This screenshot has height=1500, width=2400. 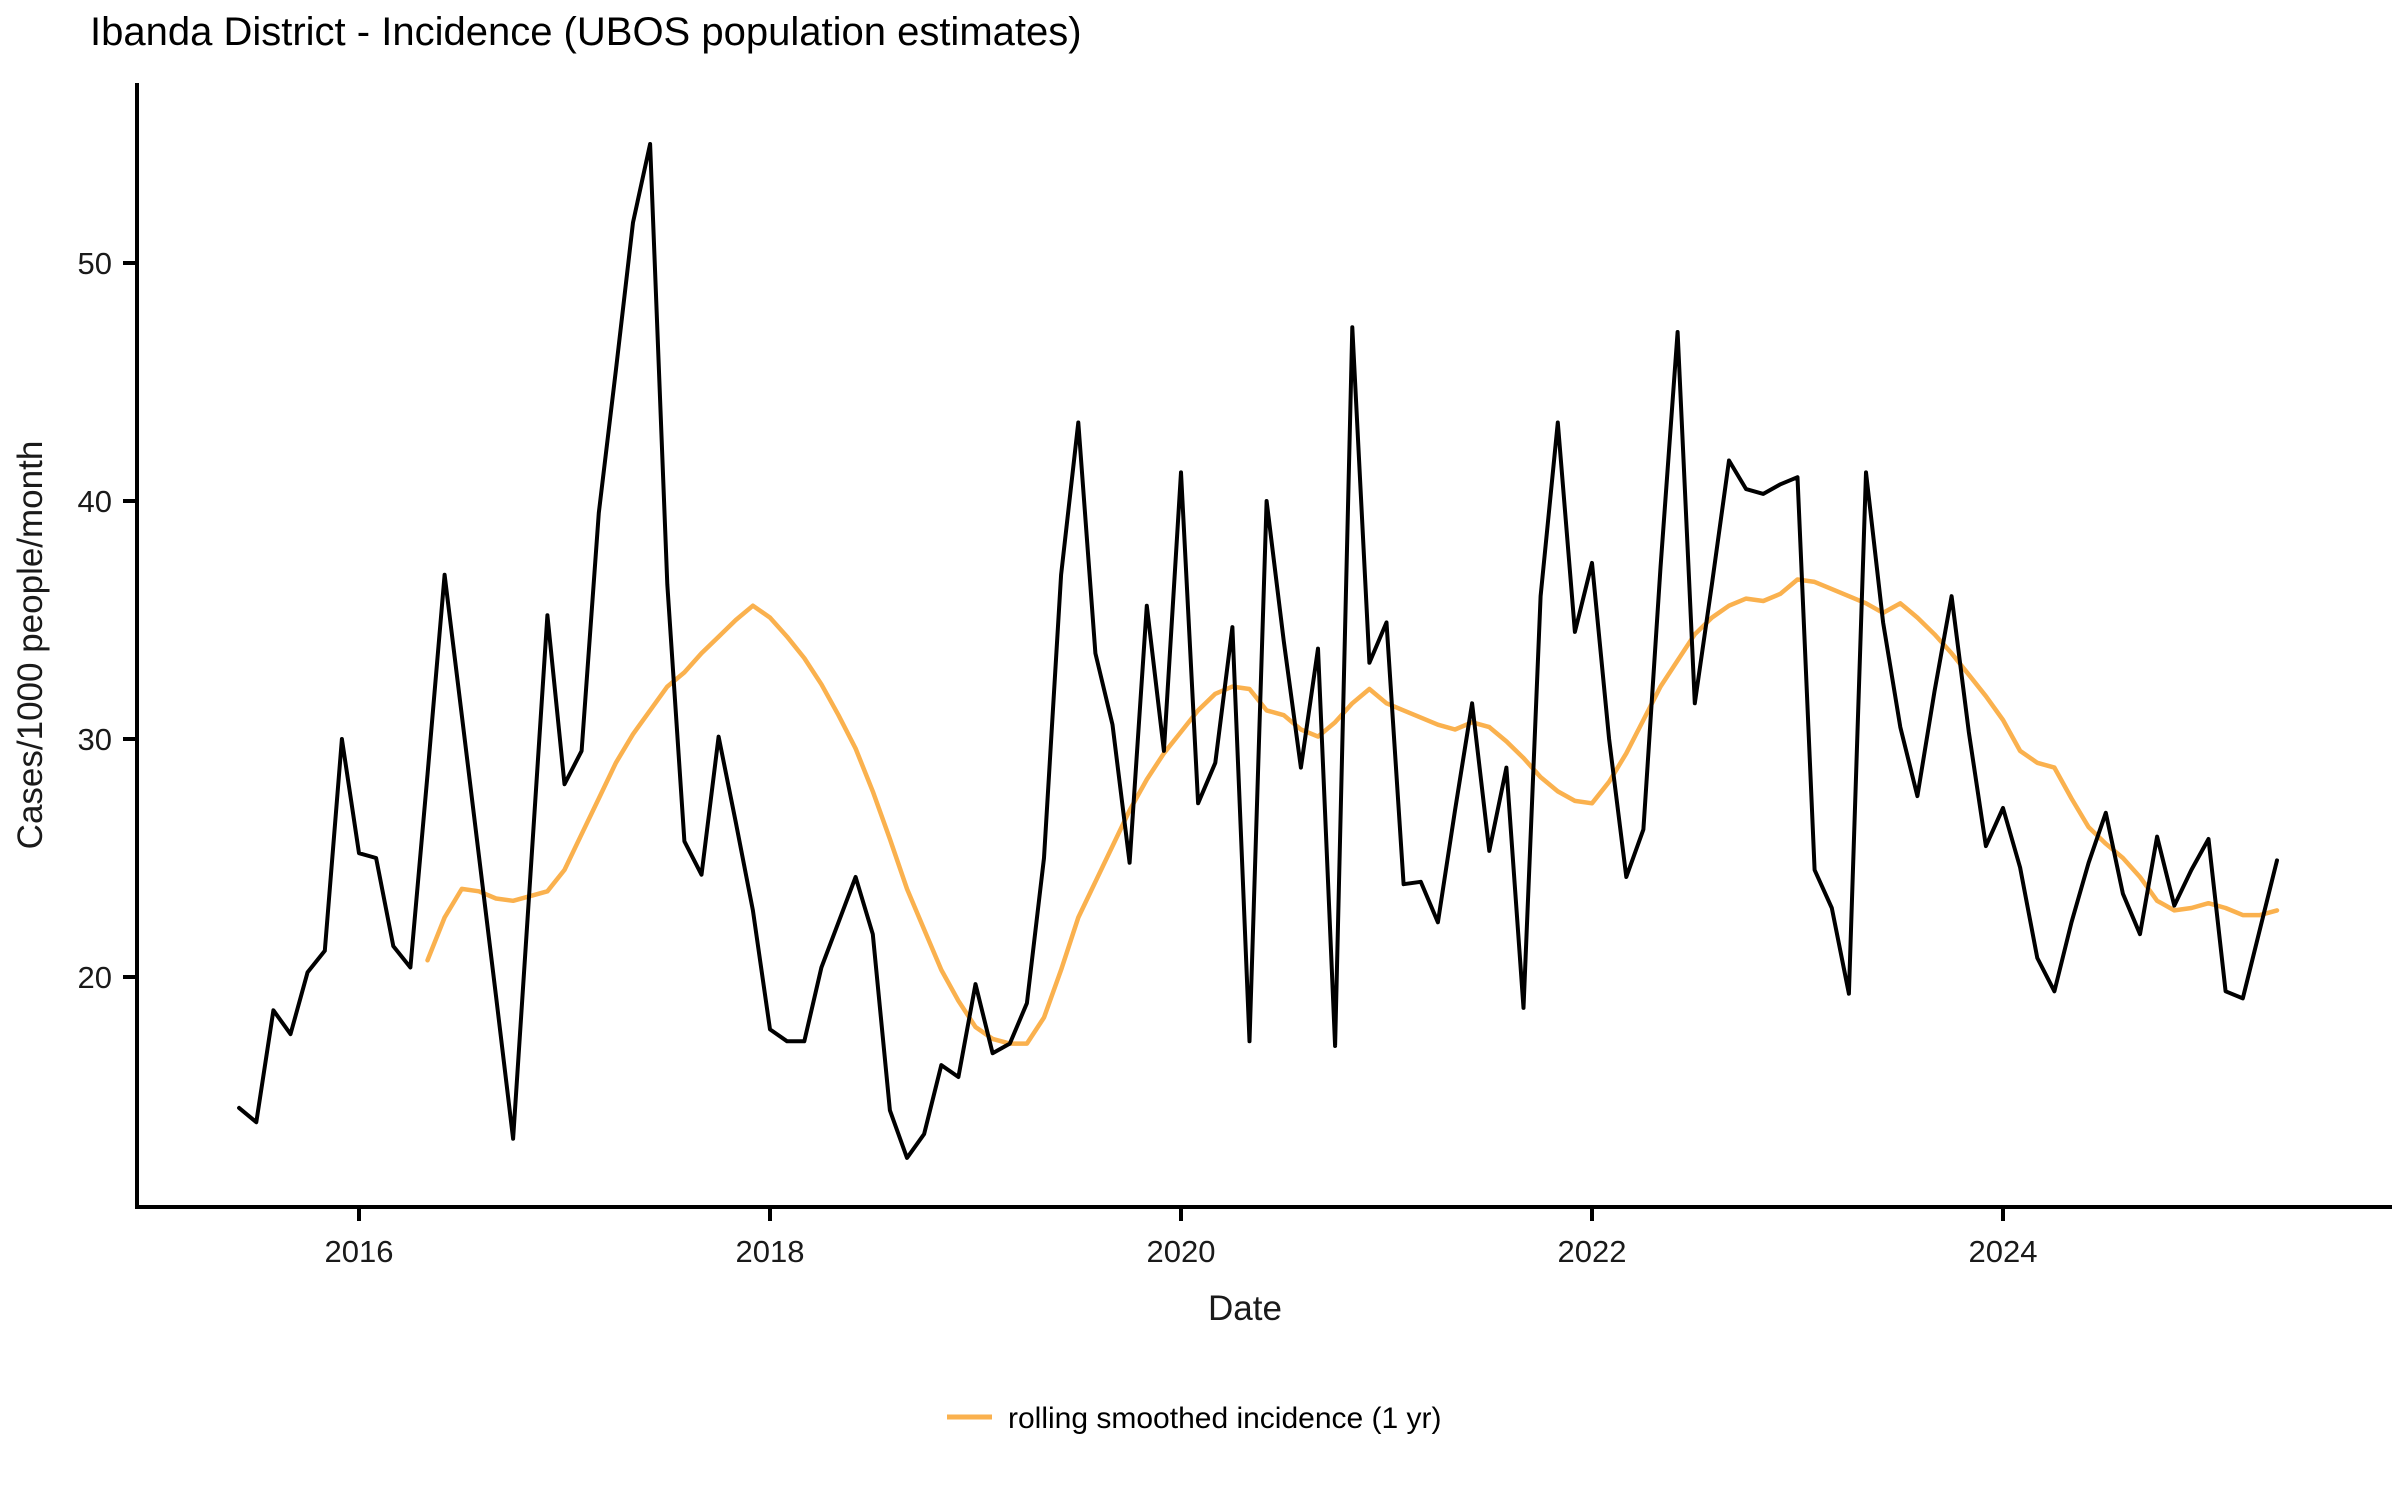 I want to click on legend-label: rolling smoothed incidence (1 yr), so click(x=1225, y=1418).